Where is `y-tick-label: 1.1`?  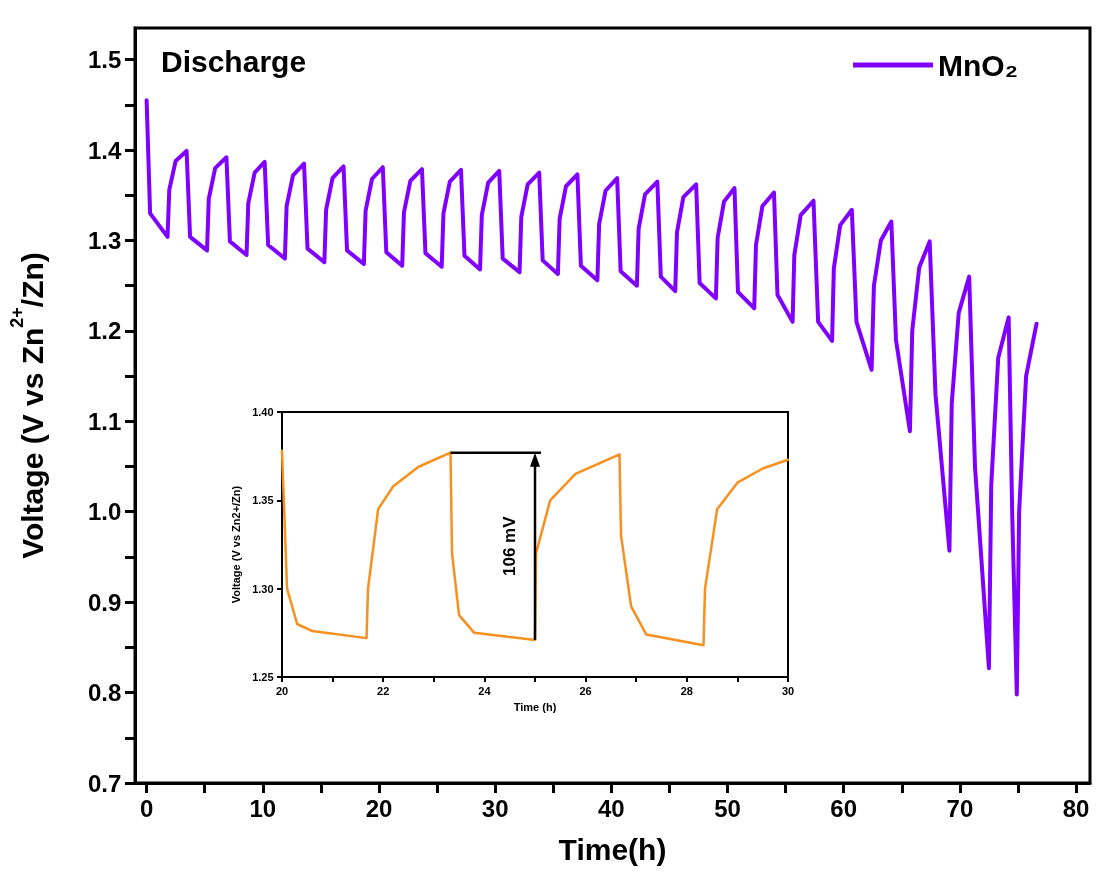
y-tick-label: 1.1 is located at coordinates (105, 421).